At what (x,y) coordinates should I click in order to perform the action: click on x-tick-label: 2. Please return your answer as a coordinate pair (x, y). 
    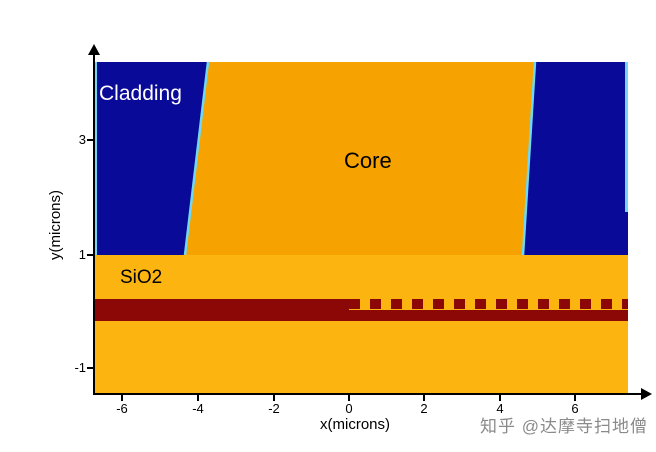
    Looking at the image, I should click on (424, 408).